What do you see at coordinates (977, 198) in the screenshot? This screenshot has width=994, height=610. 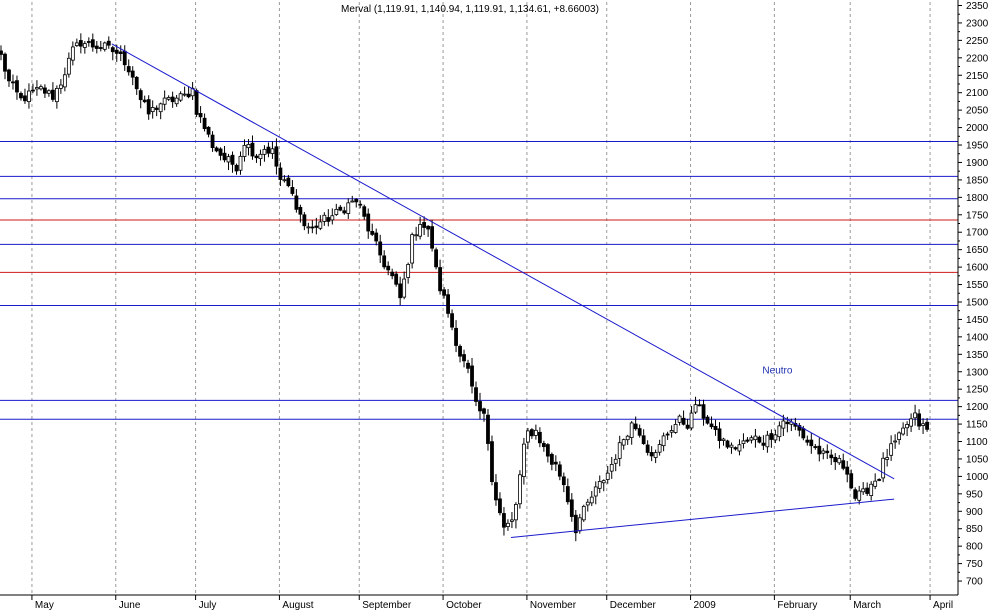 I see `y-tick-label: 1800` at bounding box center [977, 198].